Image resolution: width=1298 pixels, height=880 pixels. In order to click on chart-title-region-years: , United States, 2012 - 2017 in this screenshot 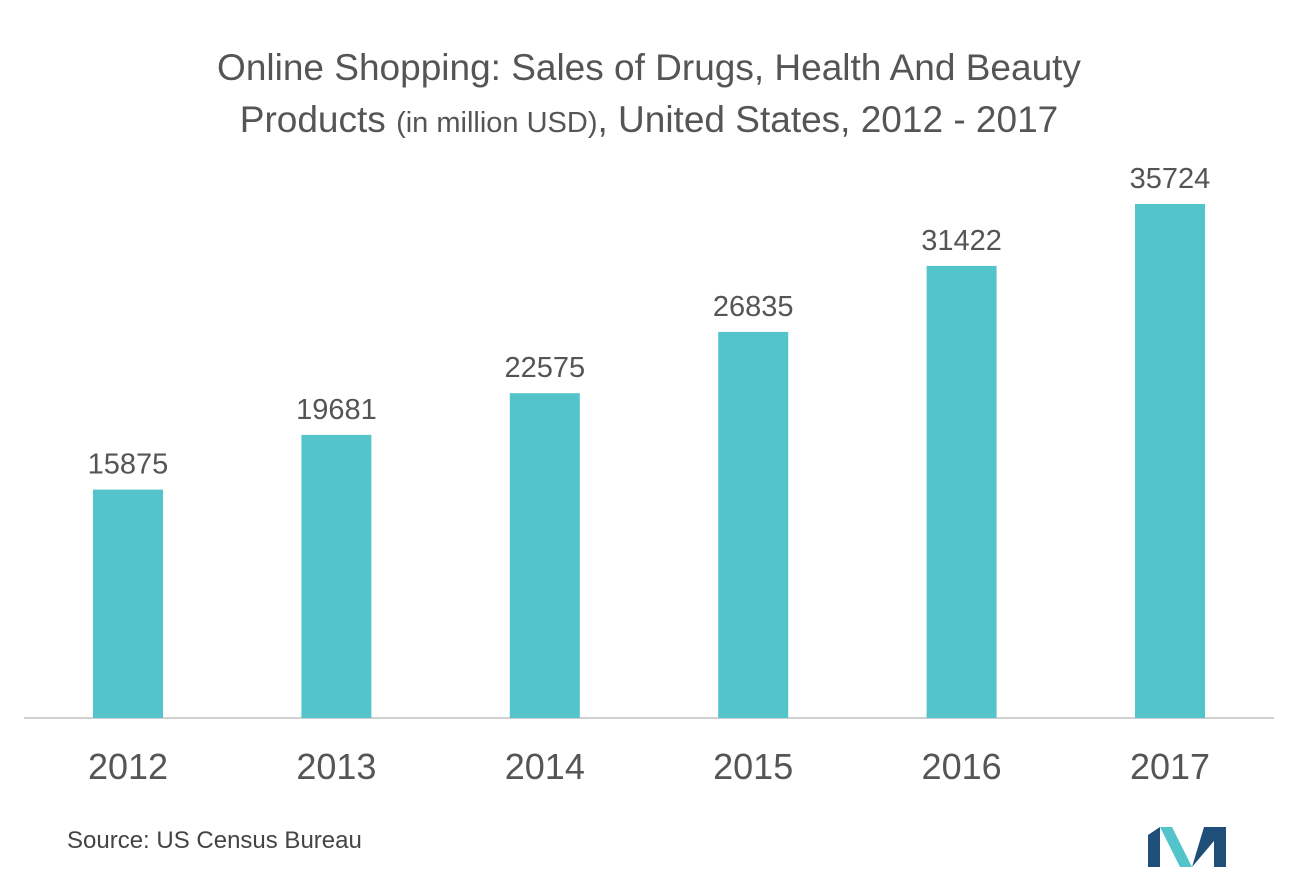, I will do `click(828, 119)`.